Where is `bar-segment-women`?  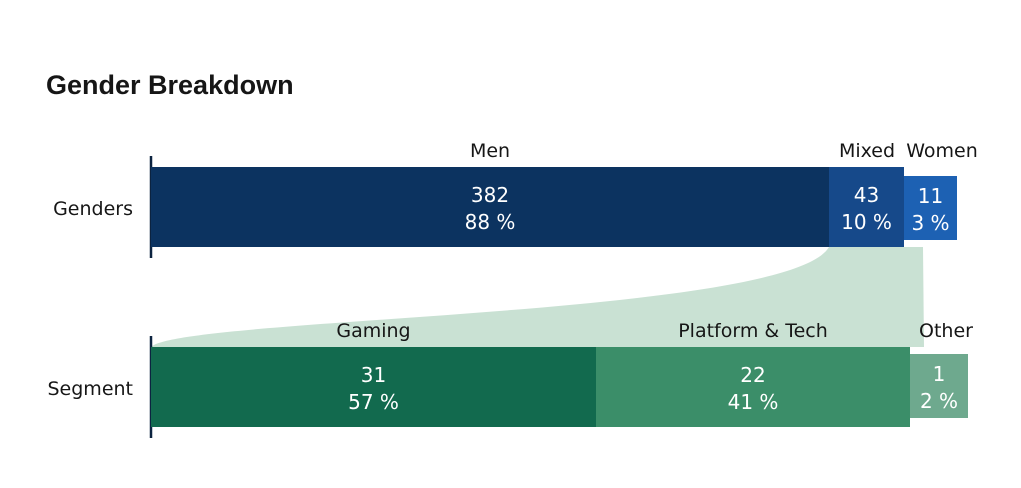 bar-segment-women is located at coordinates (930, 208).